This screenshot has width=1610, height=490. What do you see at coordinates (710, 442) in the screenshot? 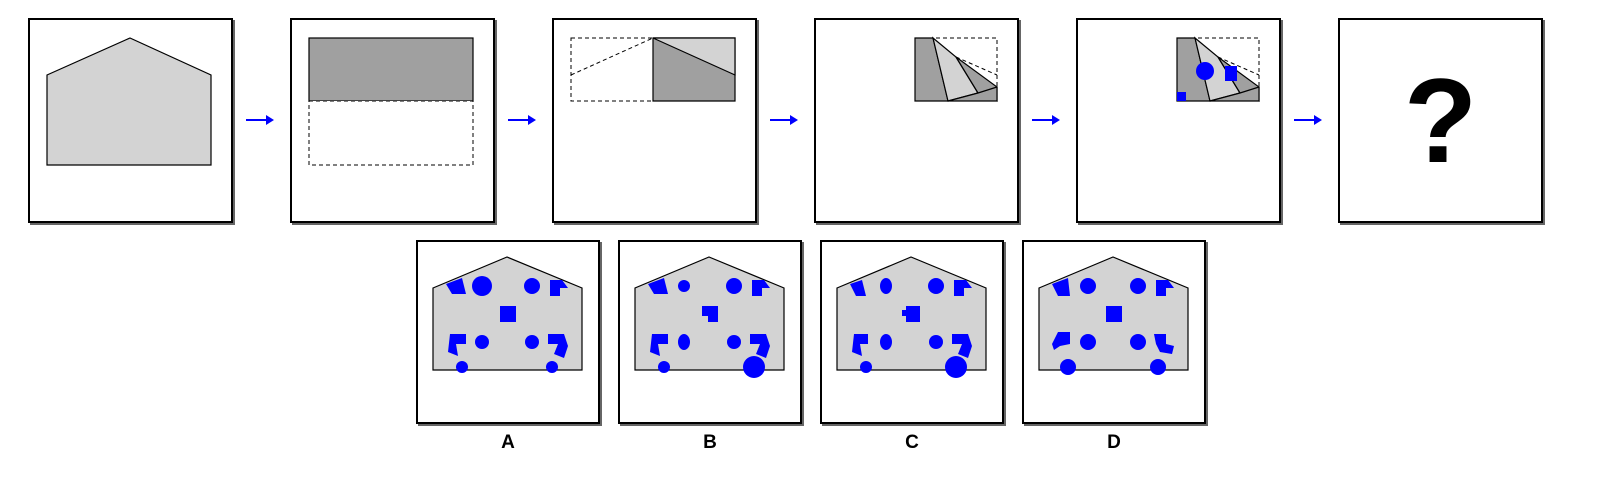
I see `option-b-label: B` at bounding box center [710, 442].